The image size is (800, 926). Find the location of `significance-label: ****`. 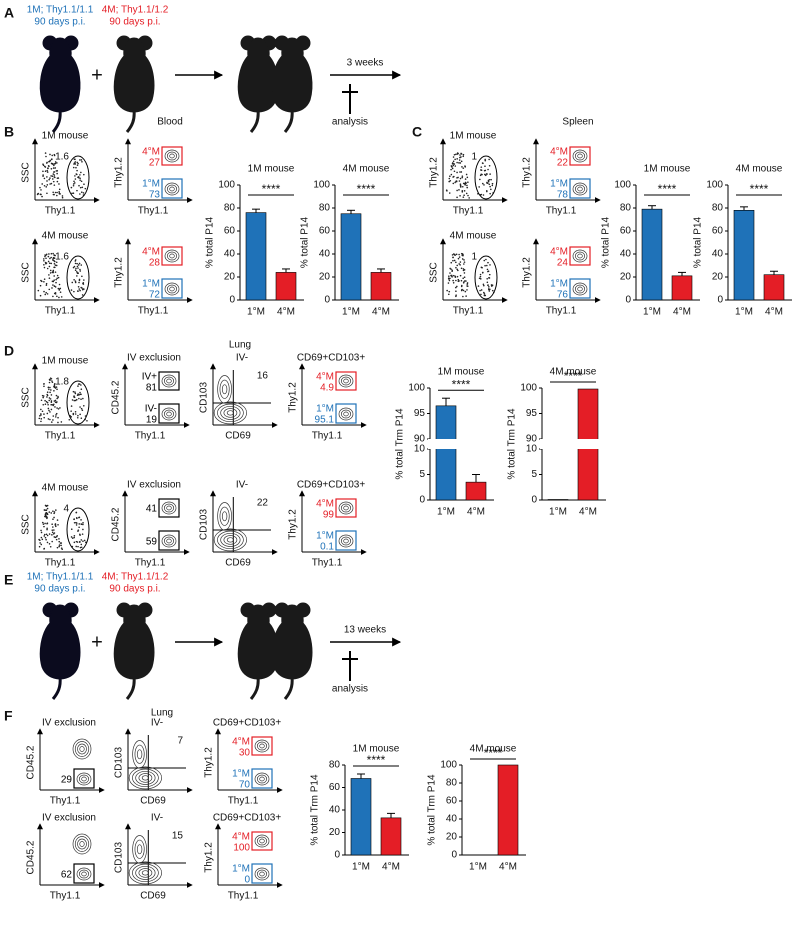

significance-label: **** is located at coordinates (461, 384).